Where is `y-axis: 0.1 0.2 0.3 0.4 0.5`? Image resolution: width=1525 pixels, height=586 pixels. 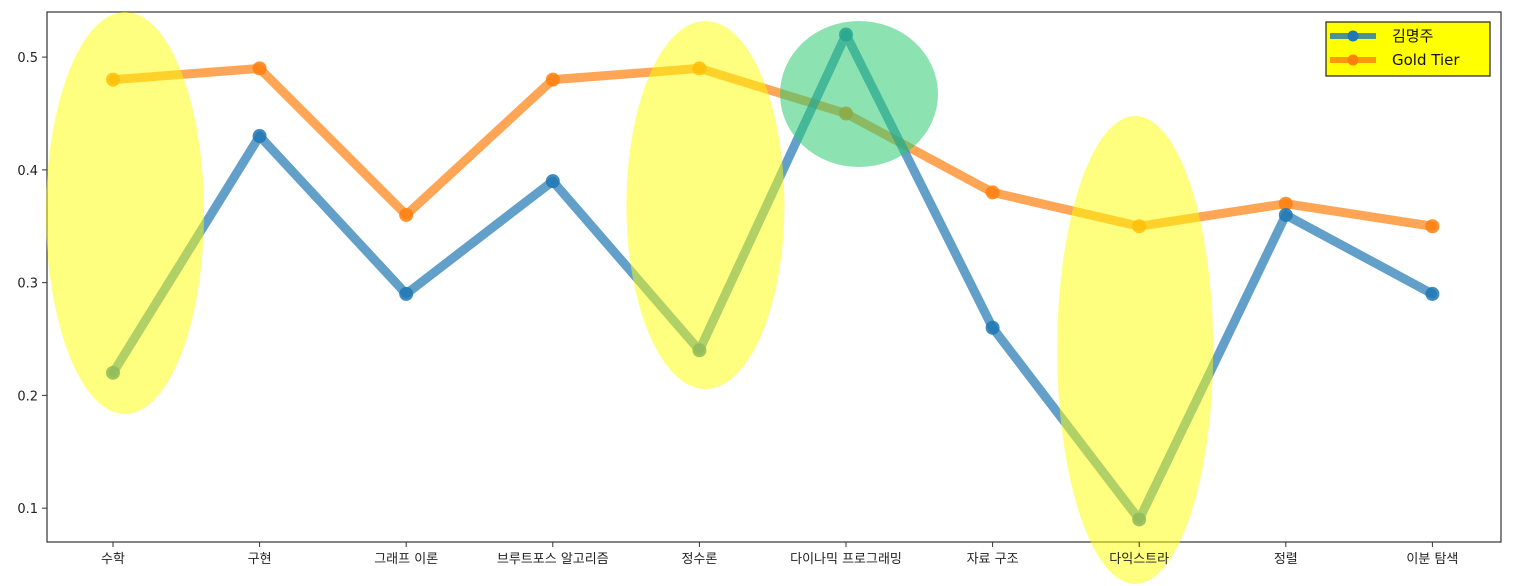
y-axis: 0.1 0.2 0.3 0.4 0.5 is located at coordinates (32, 284).